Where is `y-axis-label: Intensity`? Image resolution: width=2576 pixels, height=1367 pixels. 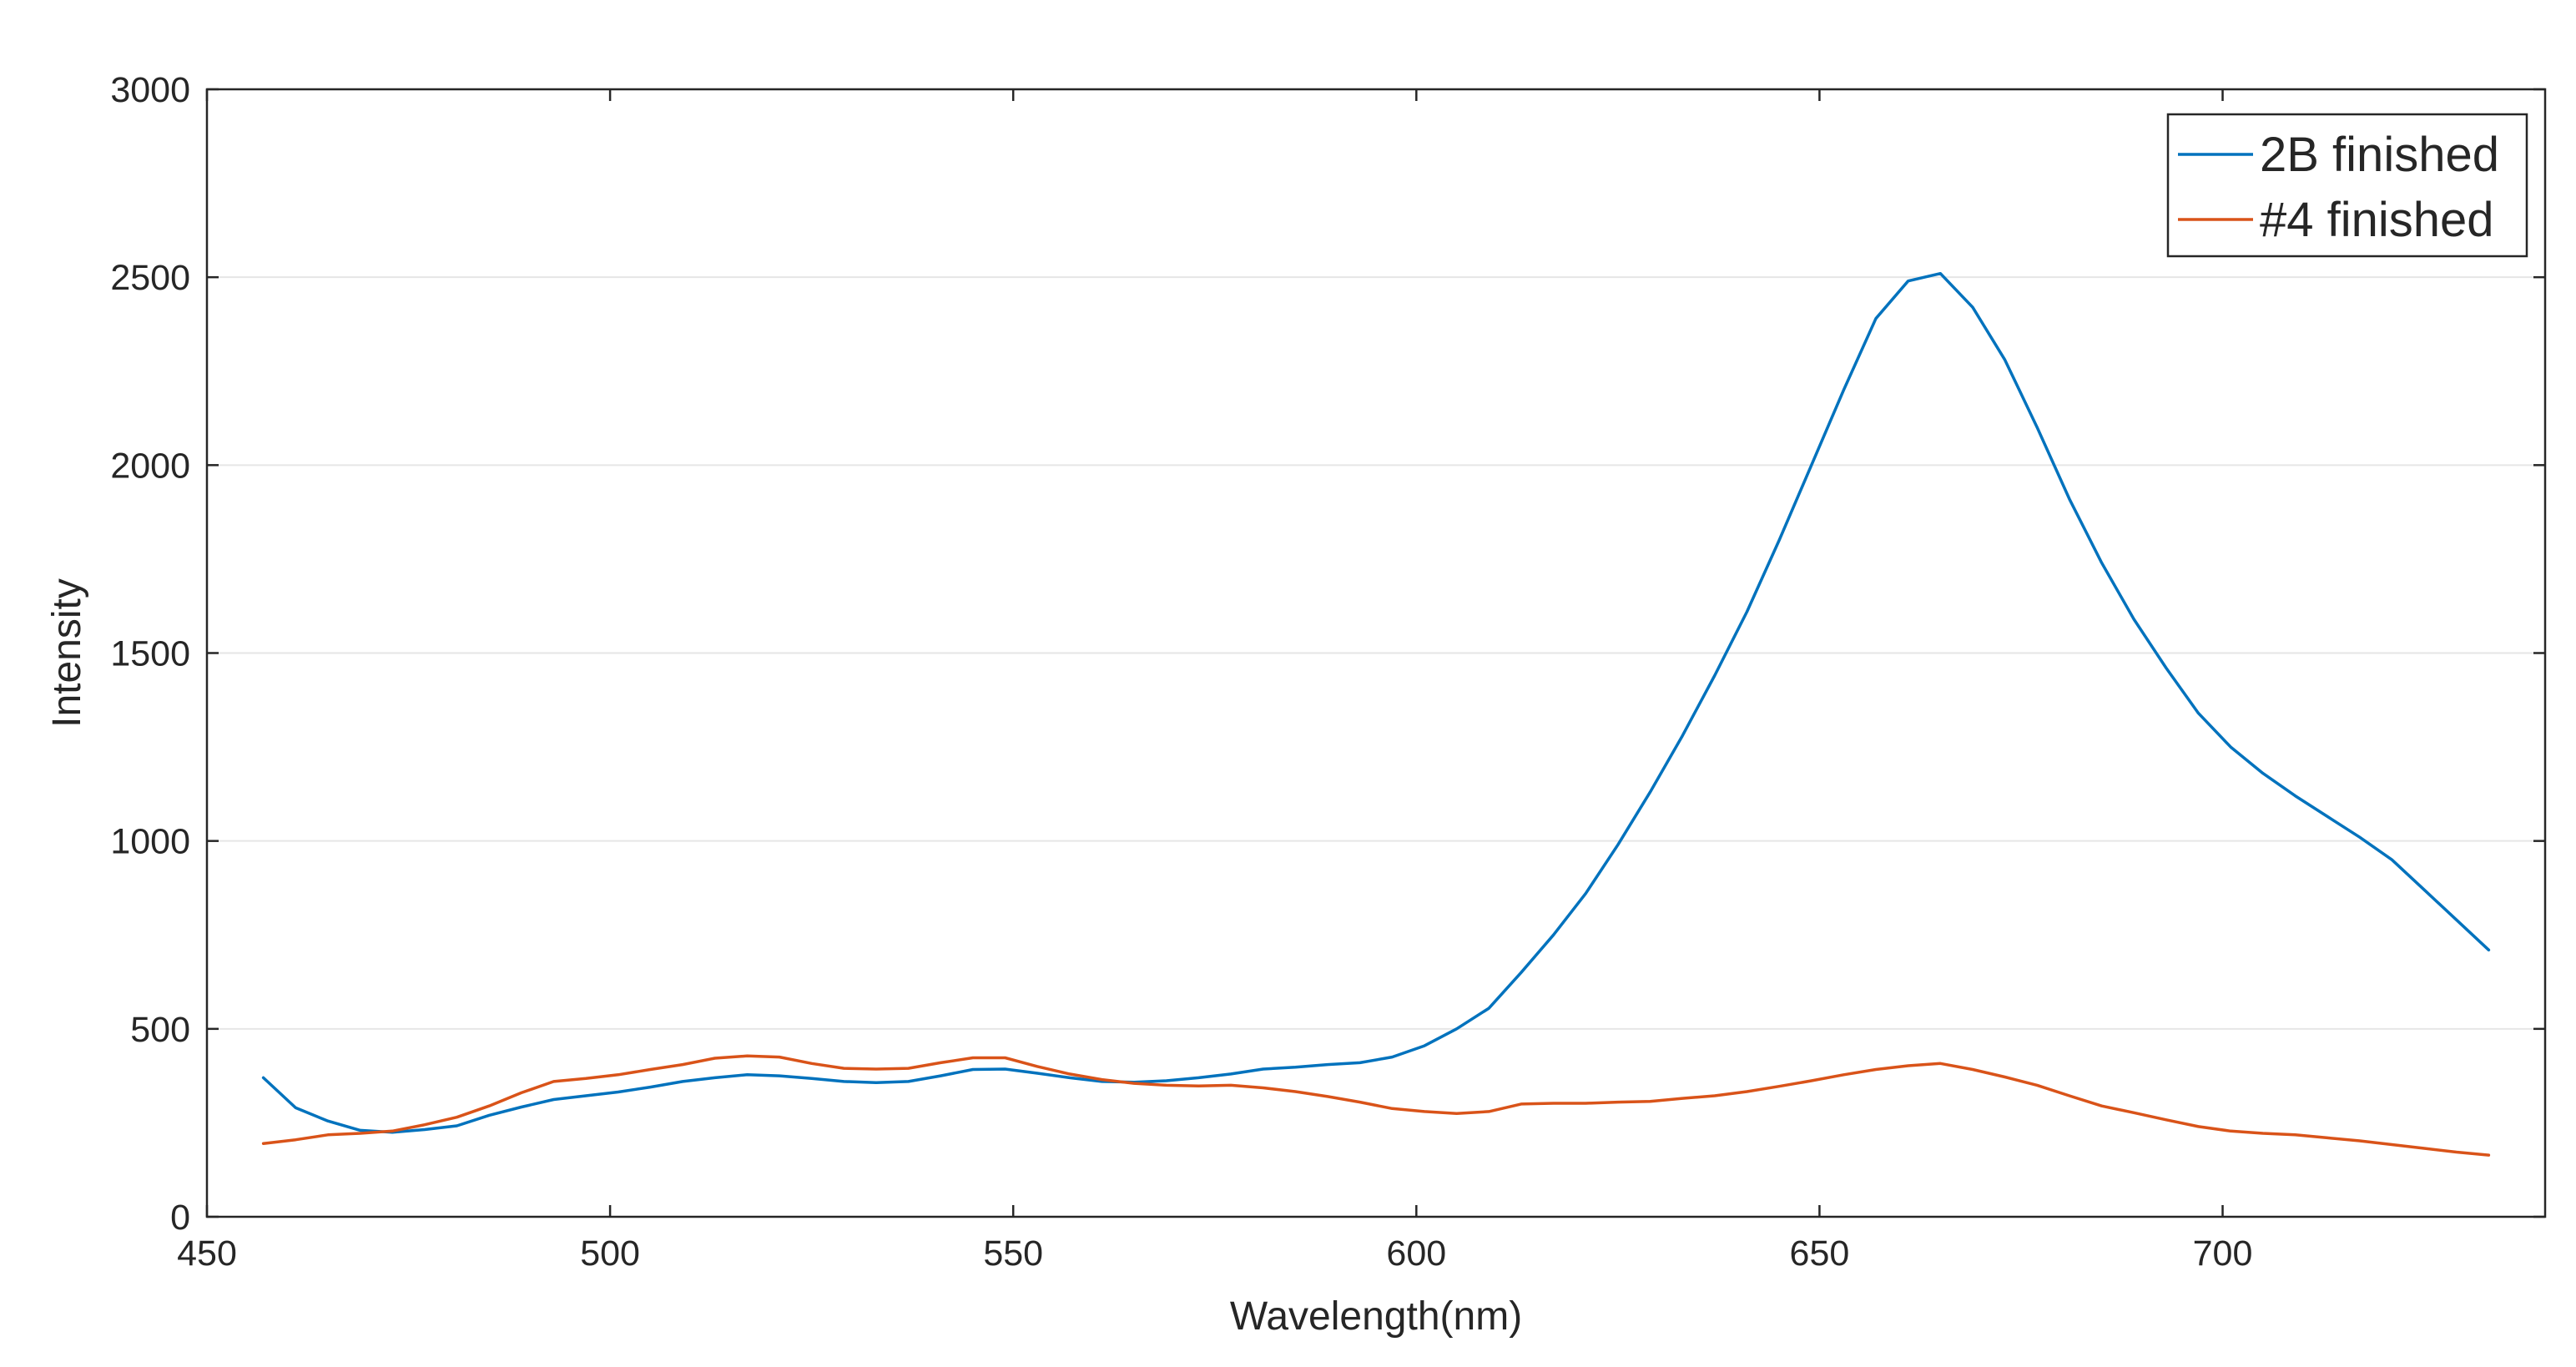 y-axis-label: Intensity is located at coordinates (67, 653).